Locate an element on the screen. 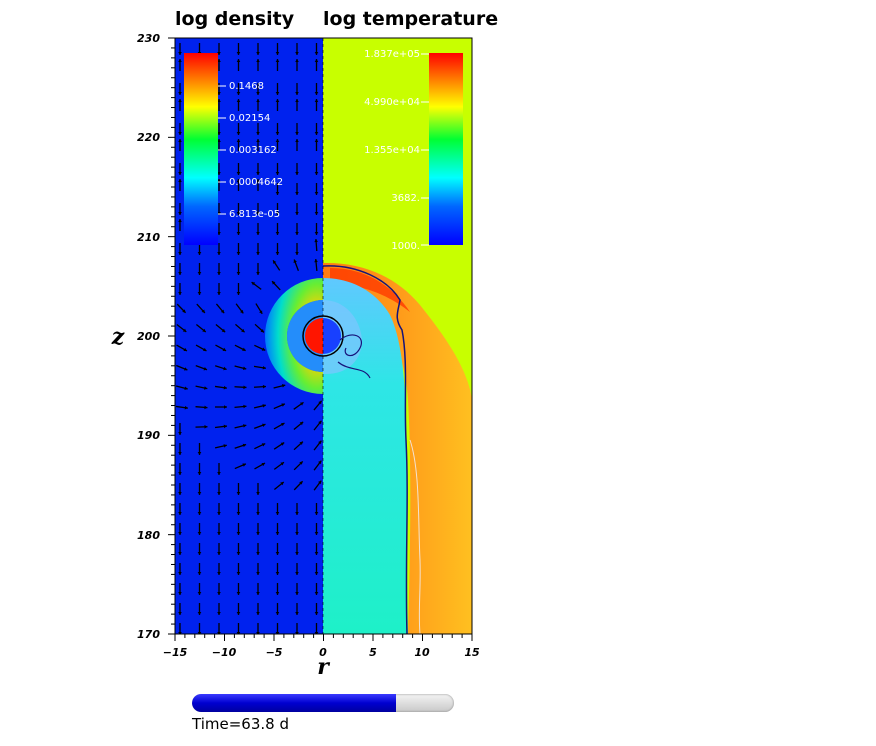 The image size is (876, 746). time-slider is located at coordinates (323, 703).